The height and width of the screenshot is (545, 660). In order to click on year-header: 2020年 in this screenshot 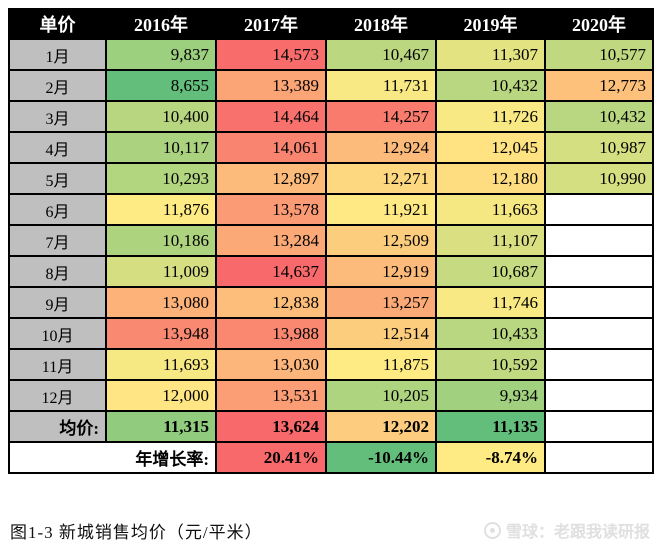, I will do `click(599, 24)`.